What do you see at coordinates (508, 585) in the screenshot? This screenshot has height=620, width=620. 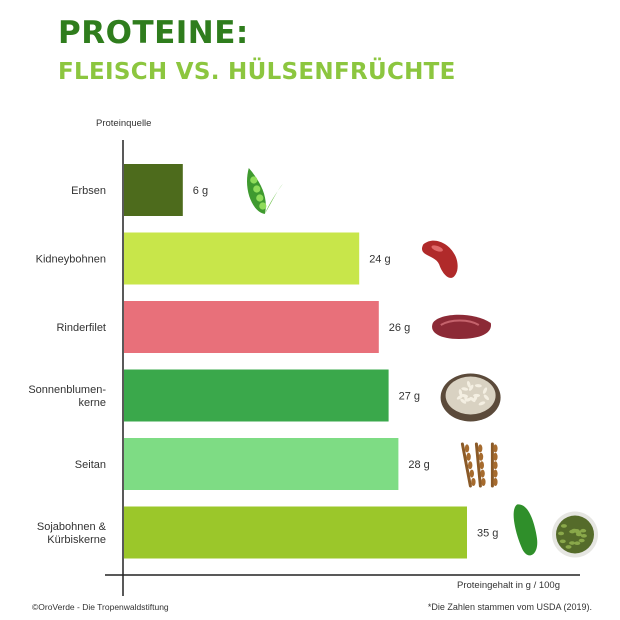 I see `x-axis-label: Proteingehalt in g / 100g` at bounding box center [508, 585].